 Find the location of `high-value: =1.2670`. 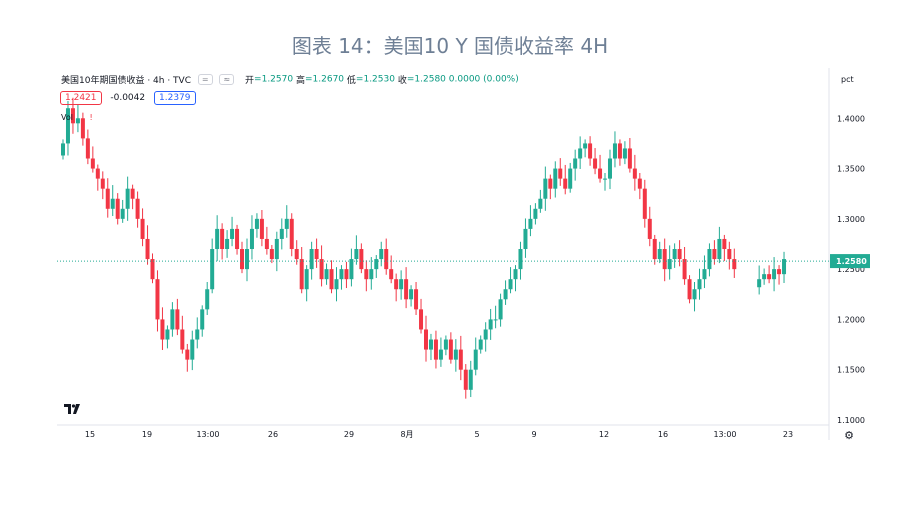

high-value: =1.2670 is located at coordinates (324, 79).